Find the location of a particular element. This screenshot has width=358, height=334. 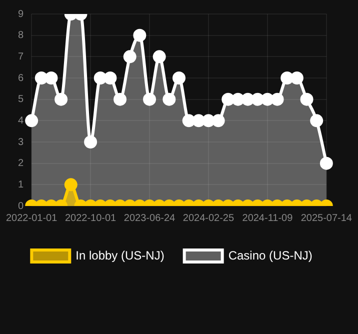

y-tick-label: 1 is located at coordinates (21, 184).